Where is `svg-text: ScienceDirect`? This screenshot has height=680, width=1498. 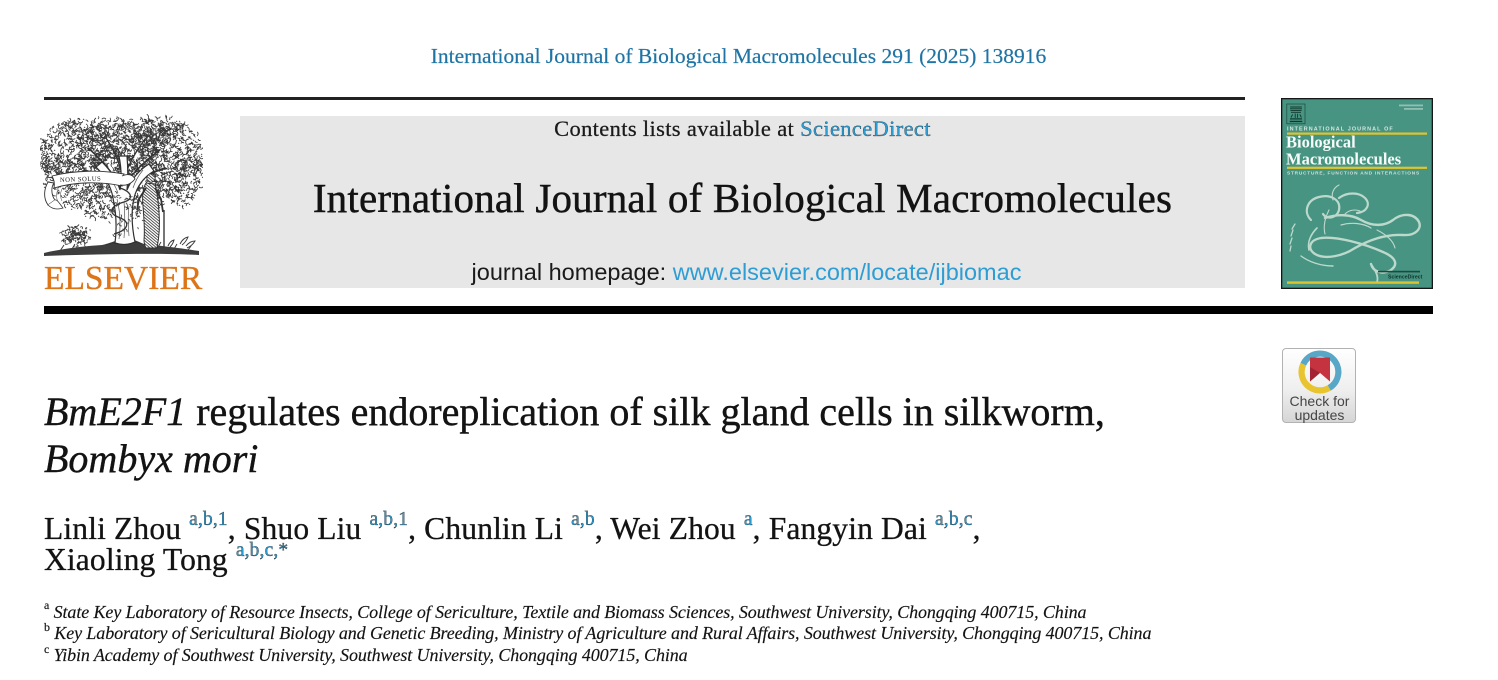 svg-text: ScienceDirect is located at coordinates (1405, 278).